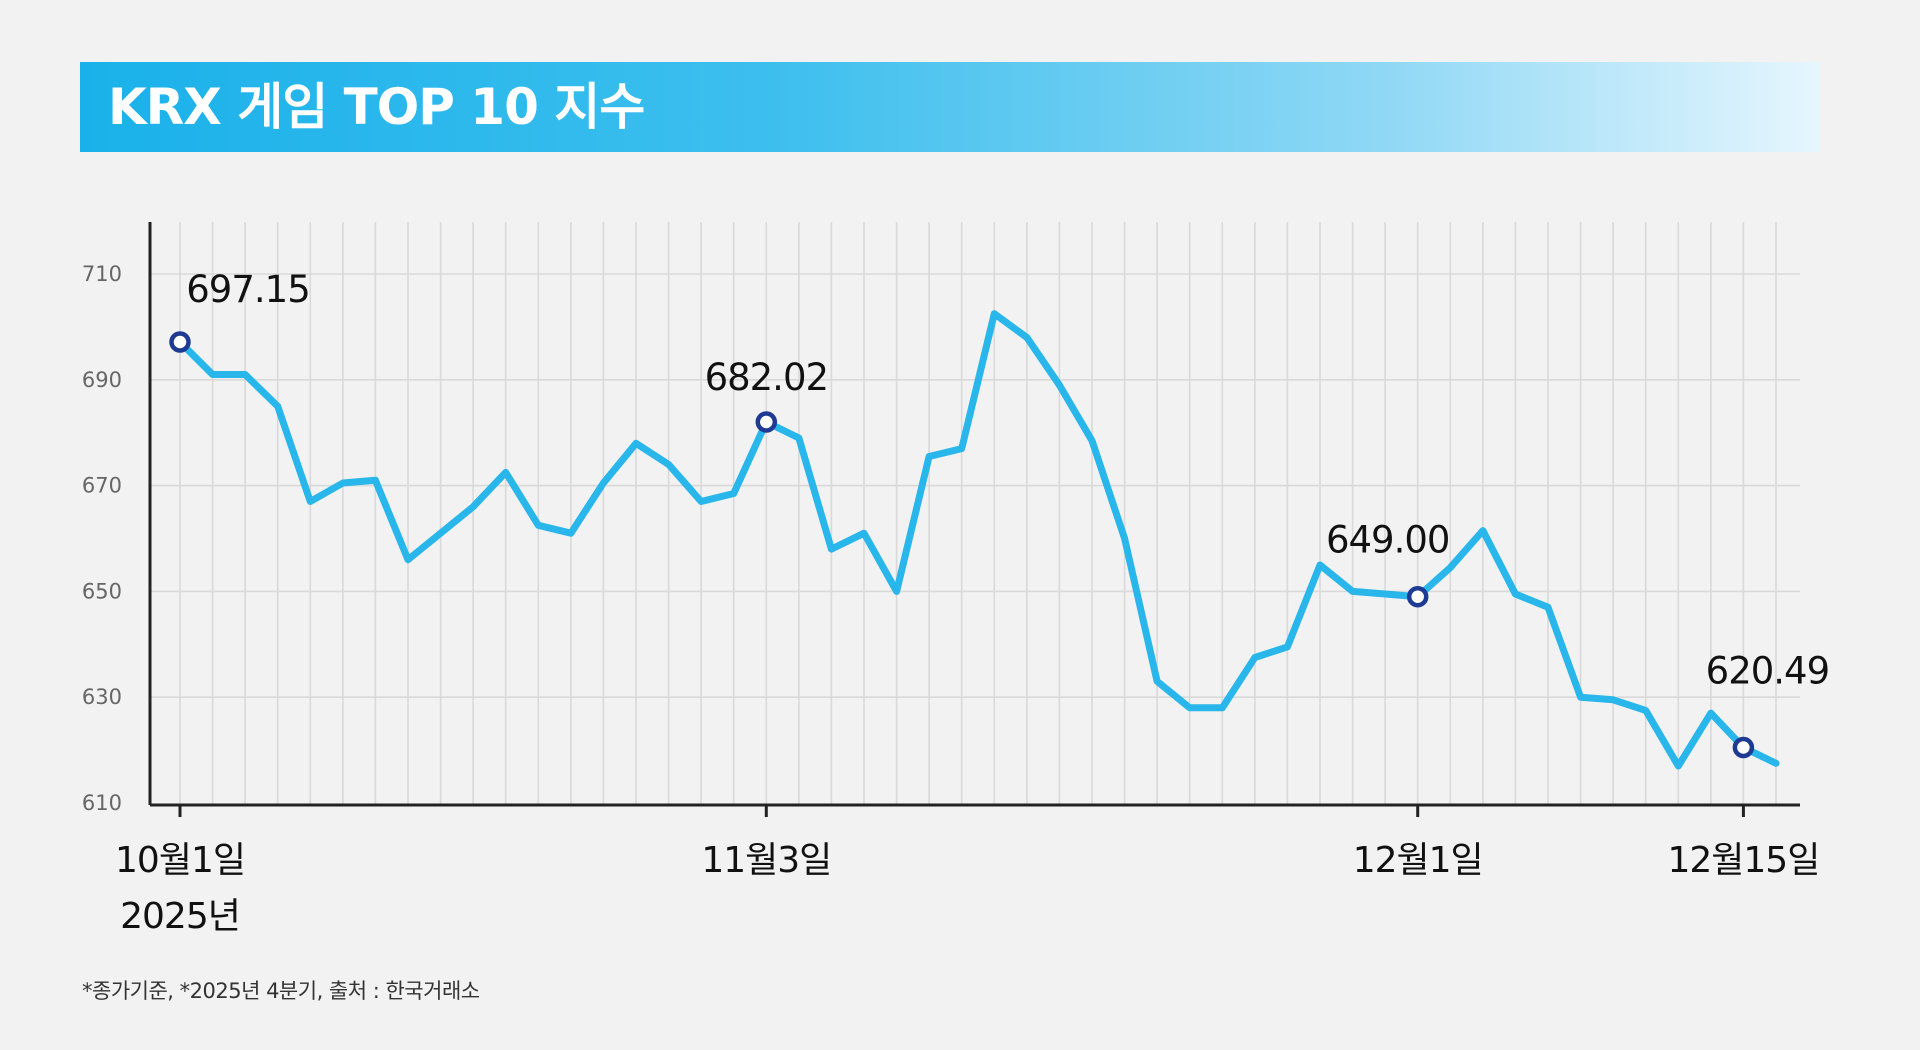  I want to click on y-tick-label: 630, so click(102, 697).